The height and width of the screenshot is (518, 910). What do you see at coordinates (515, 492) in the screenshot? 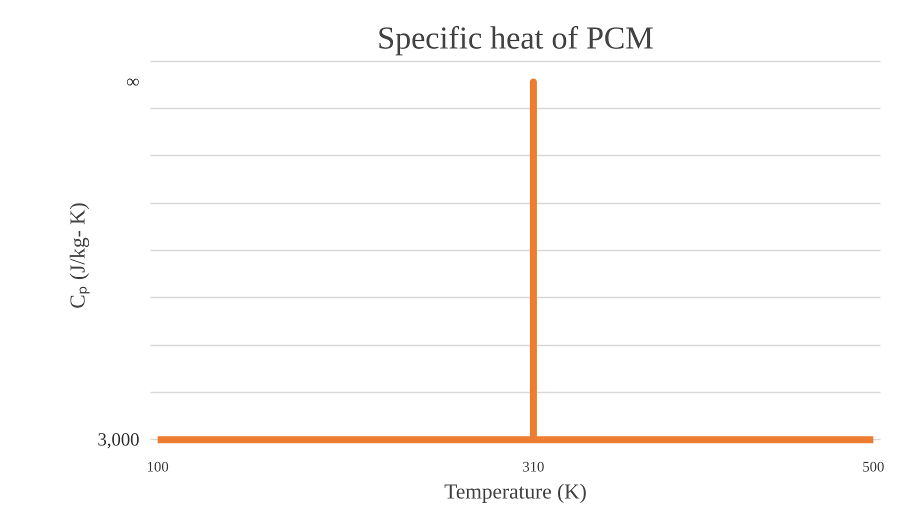
I see `x-axis-title: Temperature (K)` at bounding box center [515, 492].